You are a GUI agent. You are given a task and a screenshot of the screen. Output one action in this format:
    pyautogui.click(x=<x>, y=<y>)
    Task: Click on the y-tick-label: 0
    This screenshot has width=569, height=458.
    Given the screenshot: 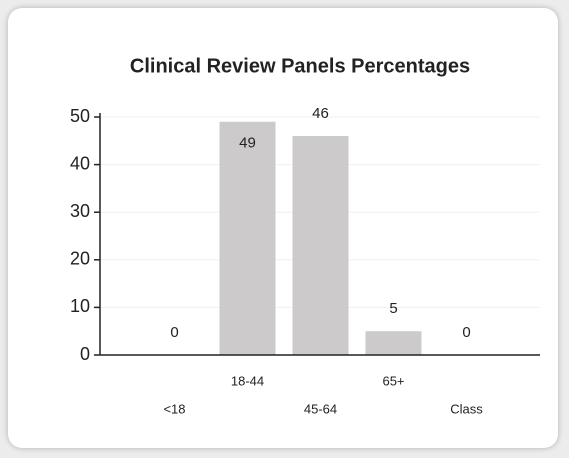 What is the action you would take?
    pyautogui.click(x=85, y=354)
    